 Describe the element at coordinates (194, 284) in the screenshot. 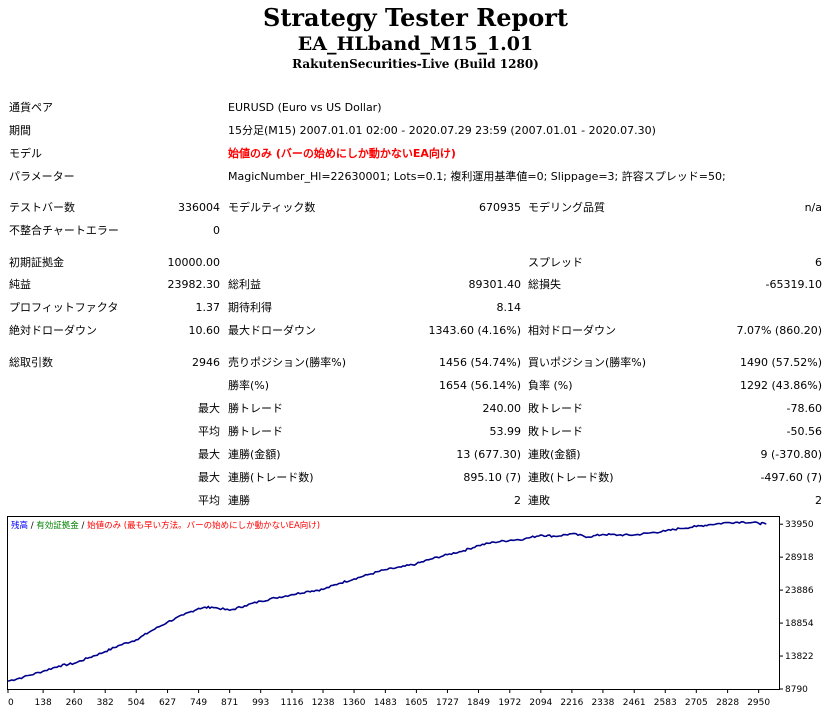

I see `net-profit-value: 23982.30` at that location.